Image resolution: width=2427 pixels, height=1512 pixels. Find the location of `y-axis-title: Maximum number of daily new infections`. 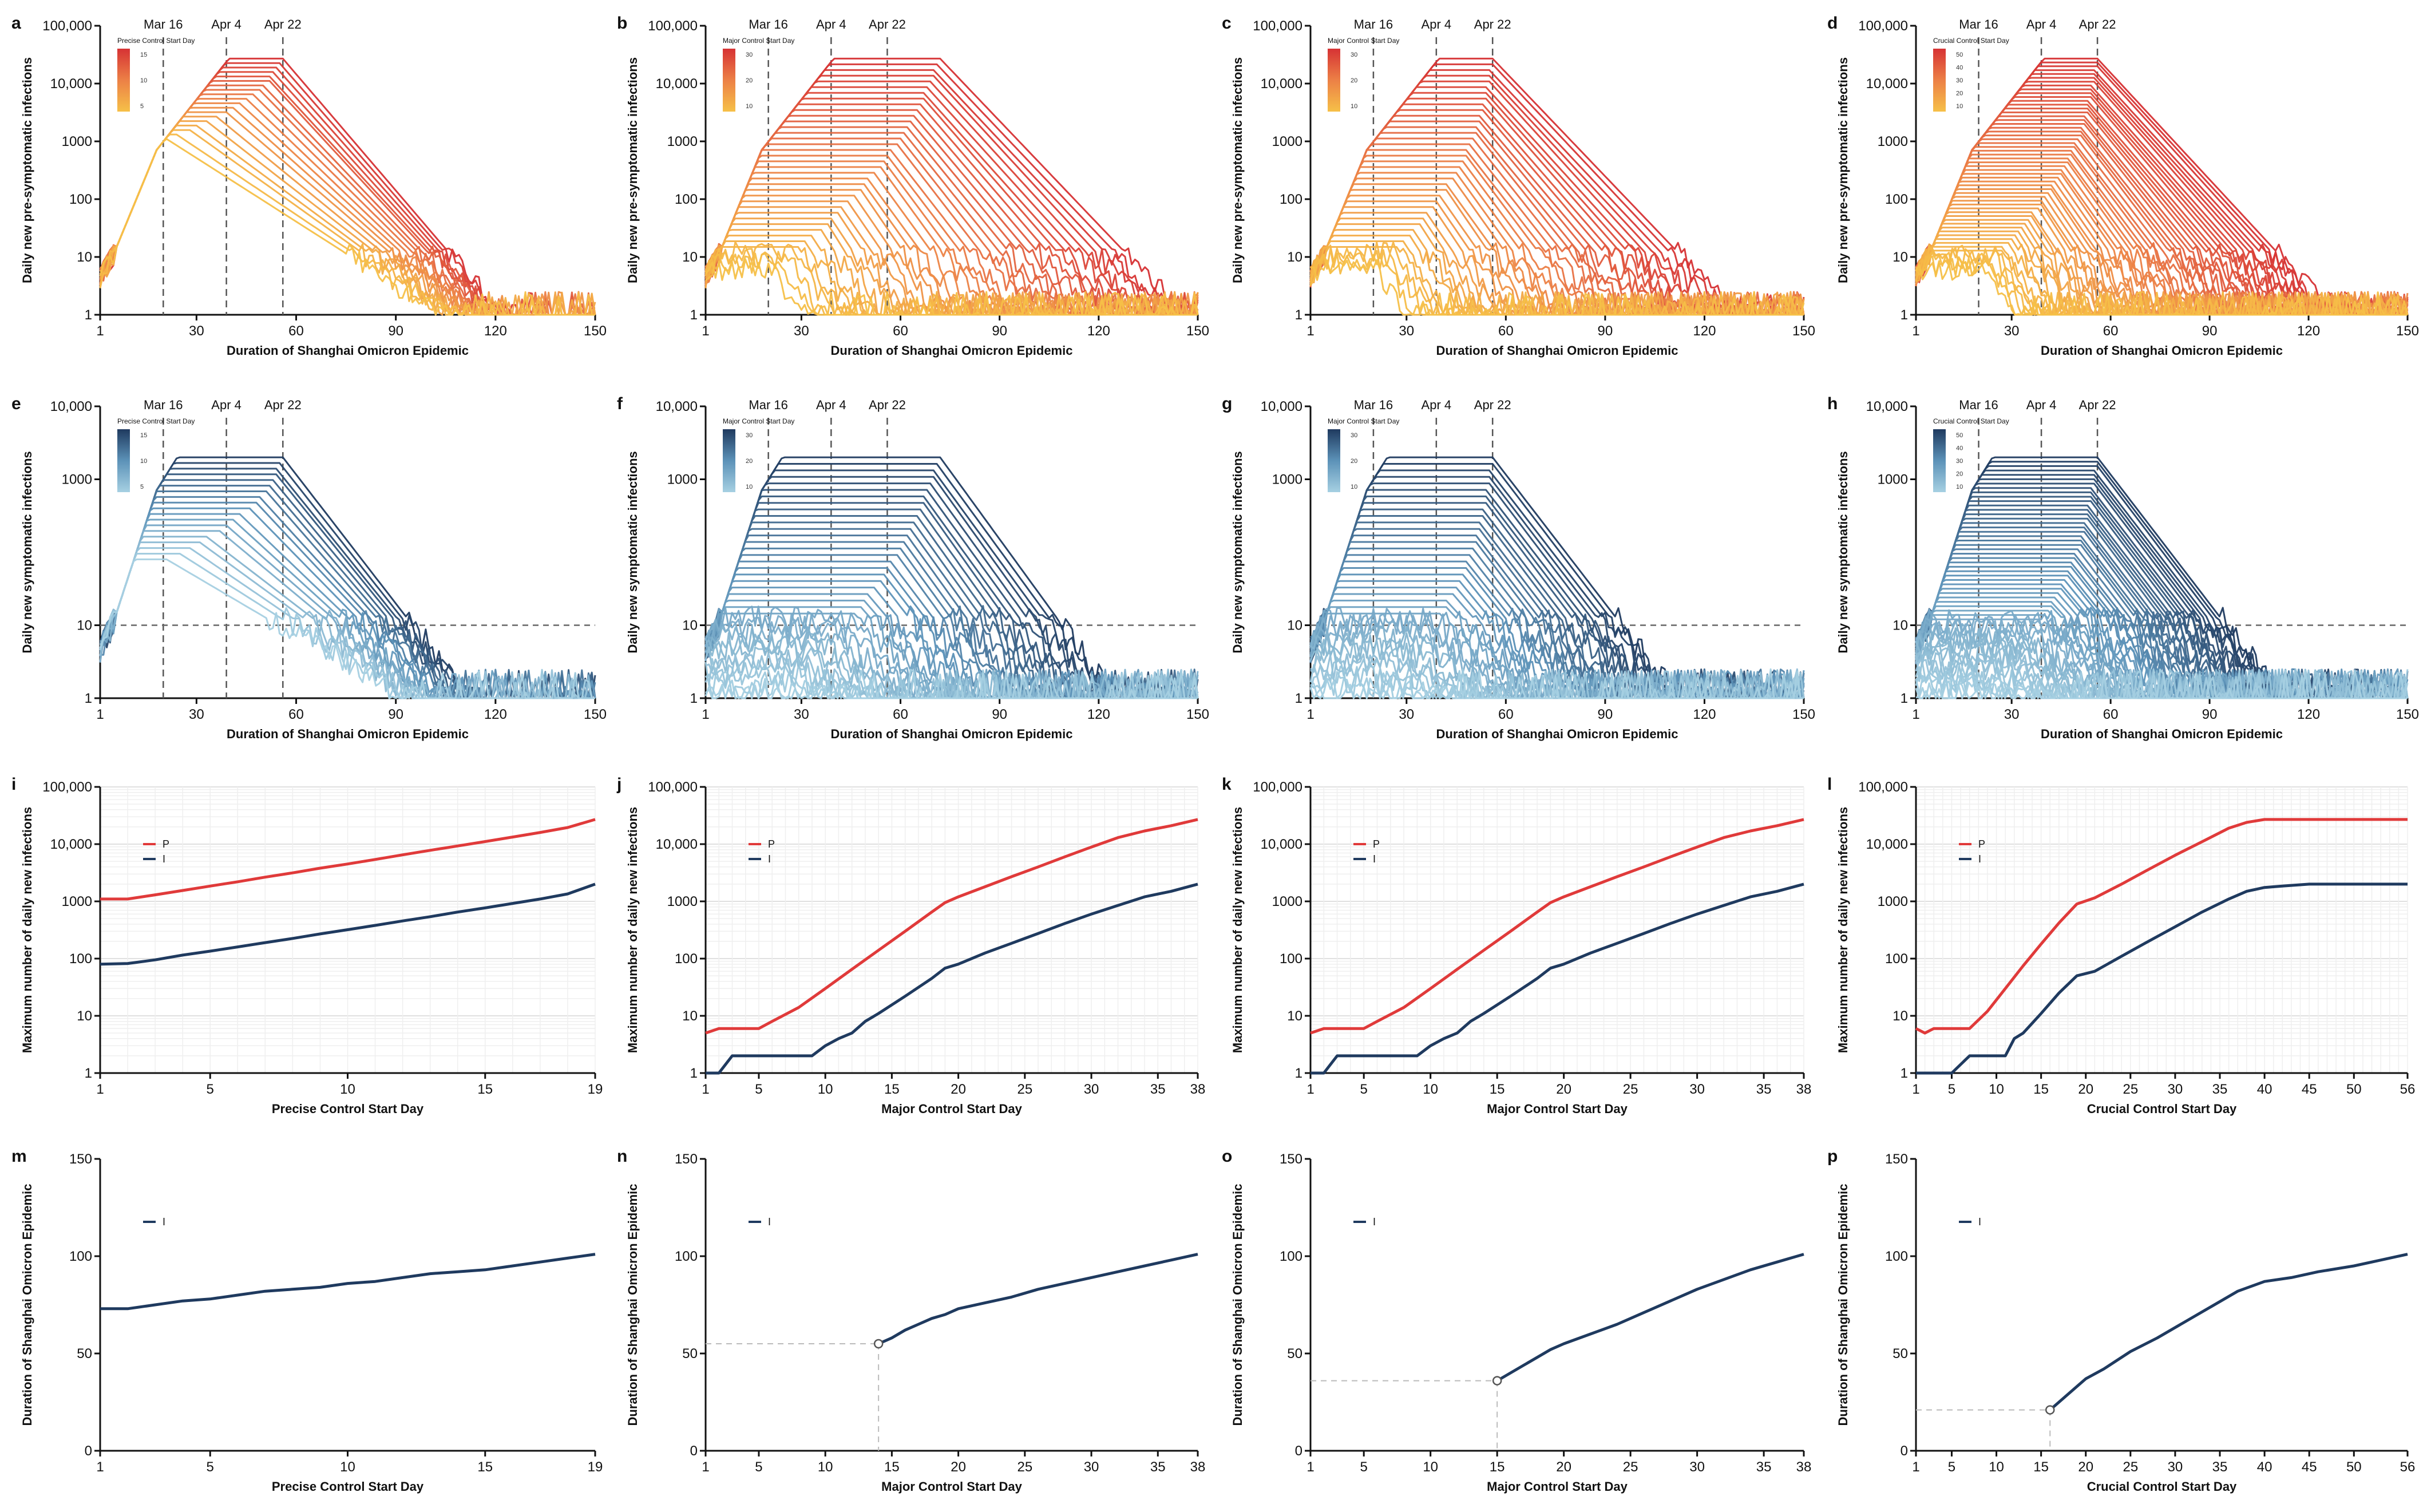

y-axis-title: Maximum number of daily new infections is located at coordinates (632, 930).